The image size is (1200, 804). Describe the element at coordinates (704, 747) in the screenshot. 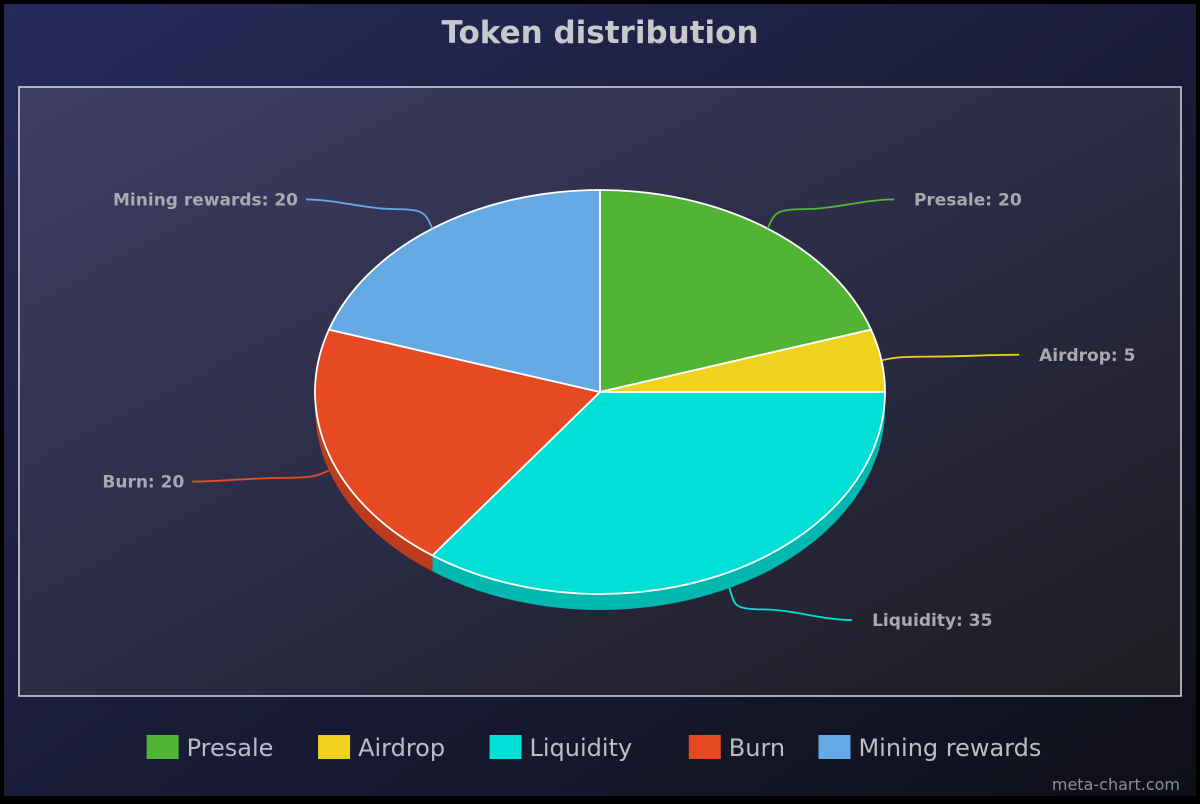

I see `legend-swatch-burn` at that location.